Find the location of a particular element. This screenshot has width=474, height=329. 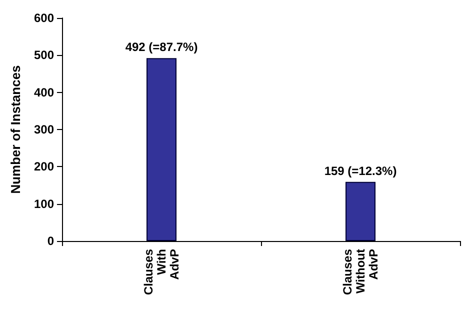

data-label: 492 (=87.7%) is located at coordinates (161, 47).